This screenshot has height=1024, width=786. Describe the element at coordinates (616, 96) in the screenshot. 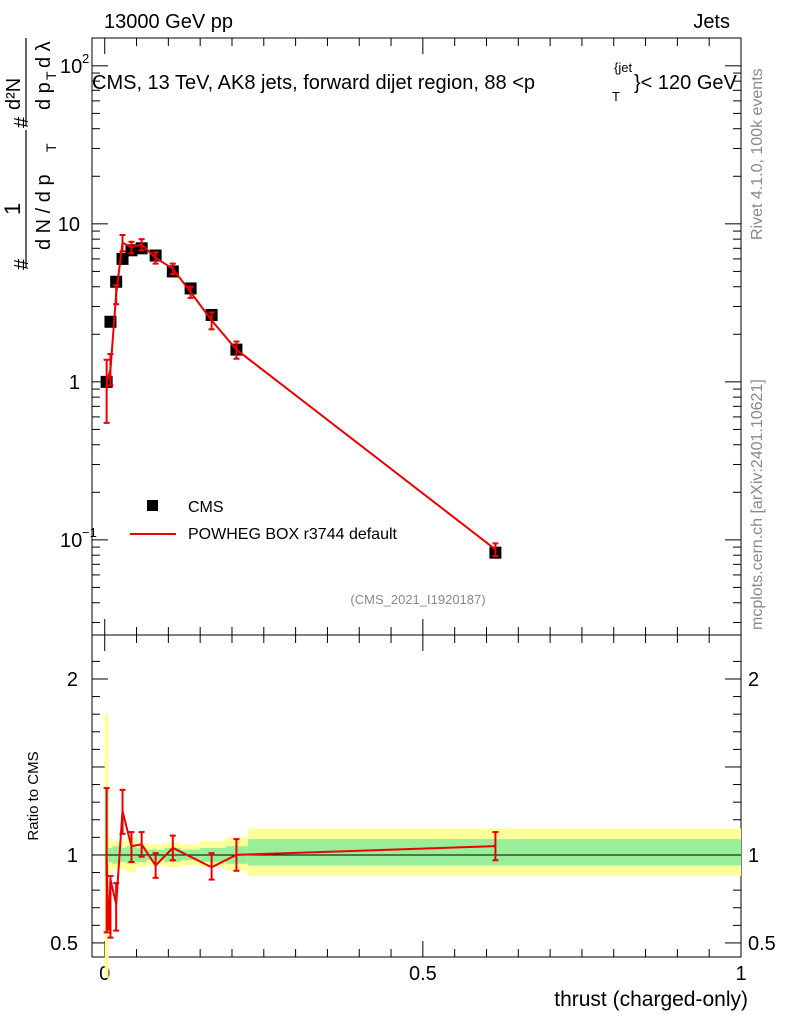

I see `plot-title-sub: T` at that location.